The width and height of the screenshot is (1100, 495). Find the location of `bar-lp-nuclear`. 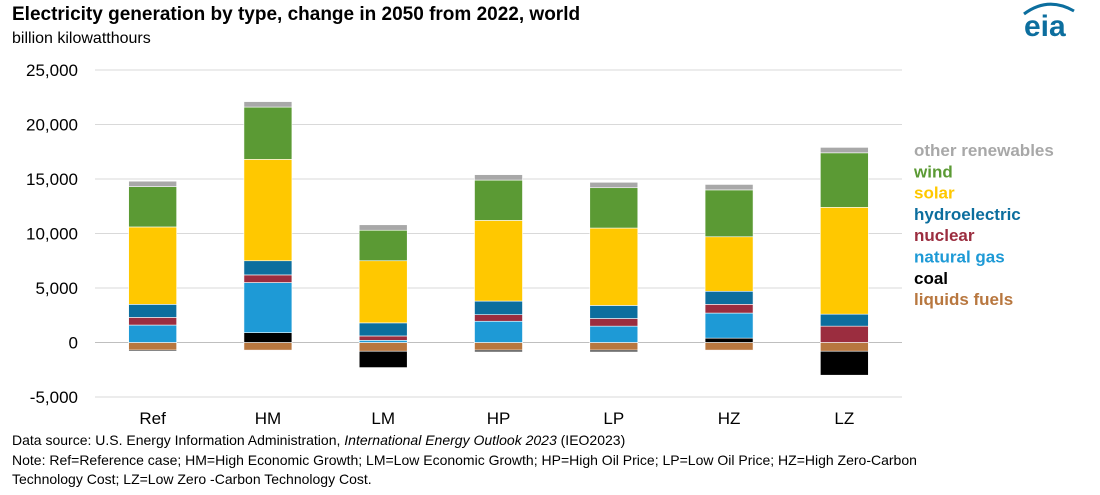

bar-lp-nuclear is located at coordinates (614, 322).